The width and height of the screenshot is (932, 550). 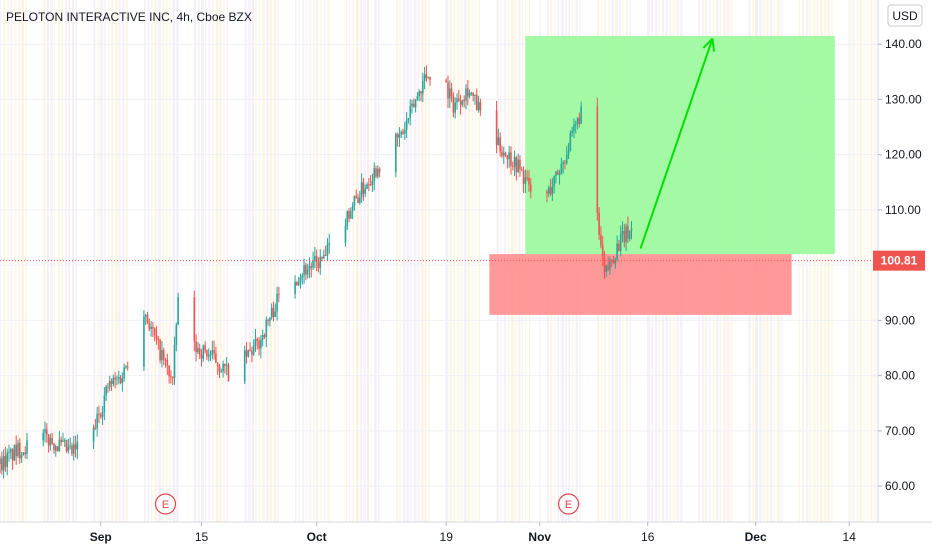 I want to click on currency-label: USD, so click(x=905, y=16).